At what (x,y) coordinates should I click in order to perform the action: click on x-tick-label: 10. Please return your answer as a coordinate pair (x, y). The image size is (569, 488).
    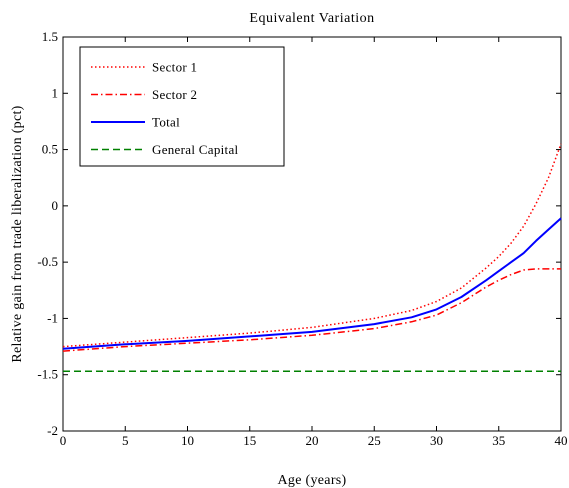
    Looking at the image, I should click on (187, 440).